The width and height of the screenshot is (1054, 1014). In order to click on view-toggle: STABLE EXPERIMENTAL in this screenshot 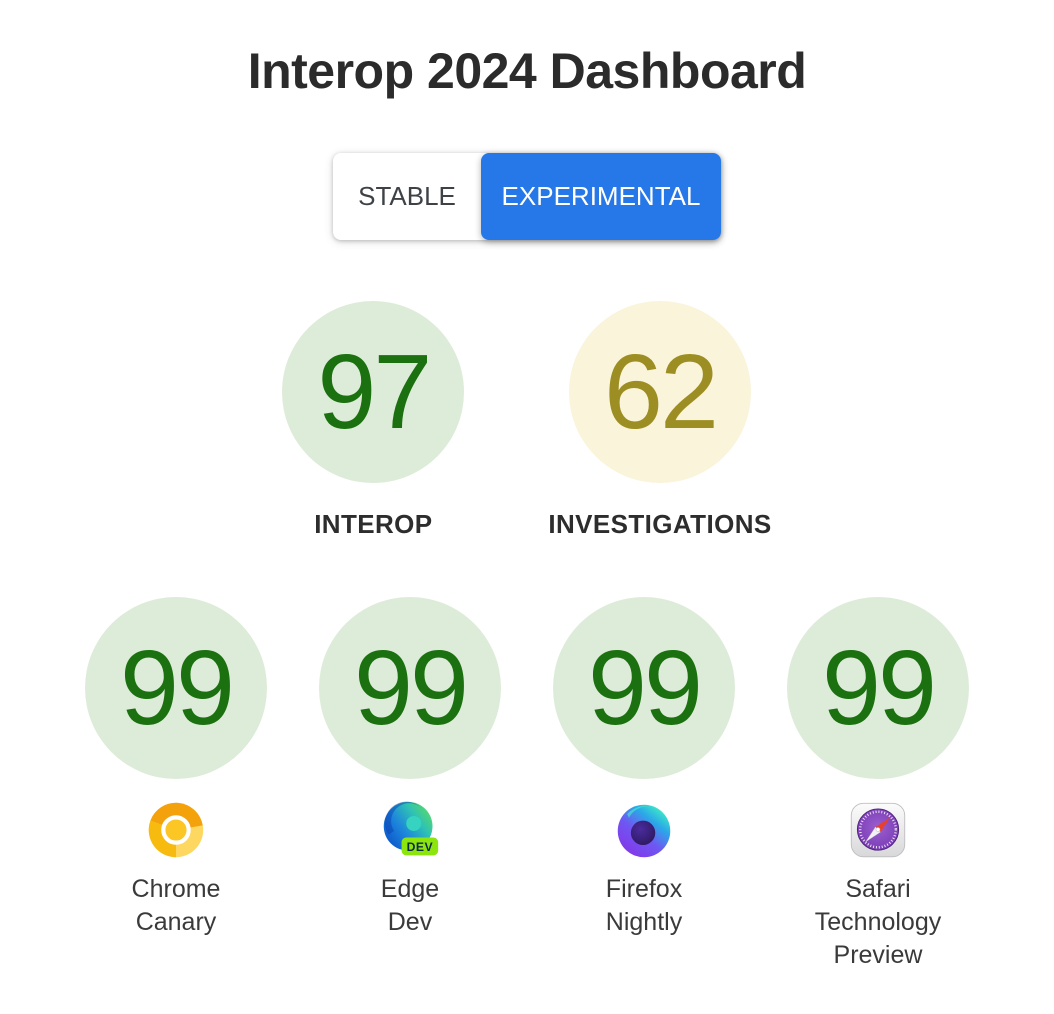, I will do `click(527, 196)`.